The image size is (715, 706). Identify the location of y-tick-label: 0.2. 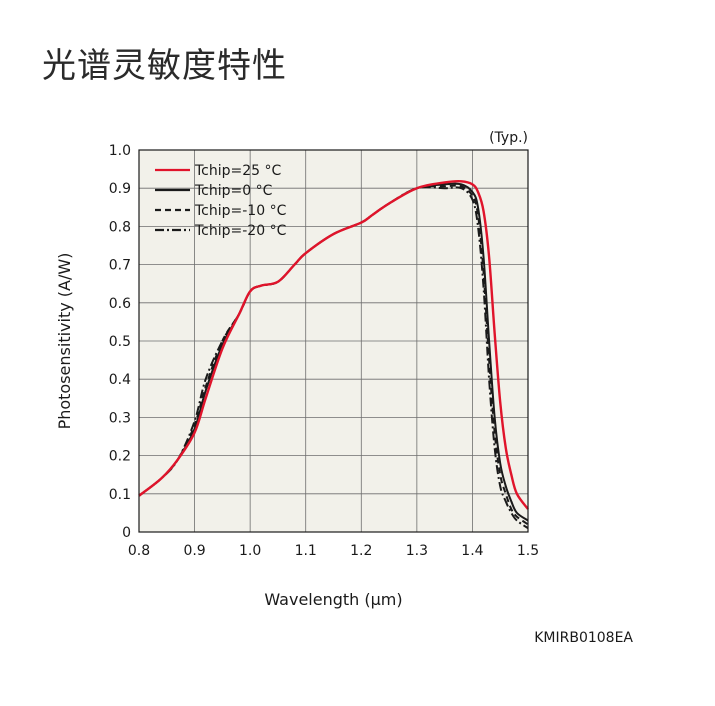
(120, 457).